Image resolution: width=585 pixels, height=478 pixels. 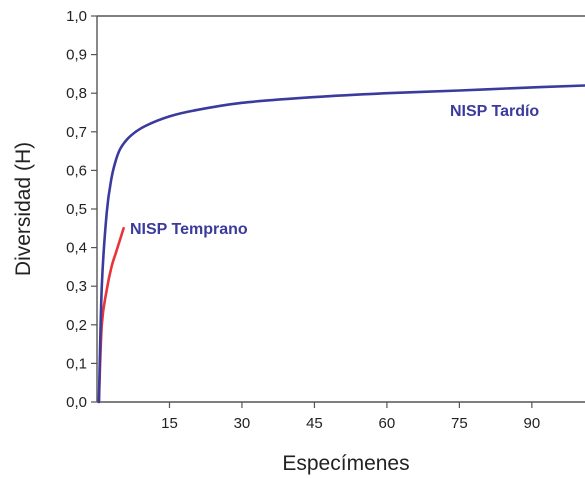 What do you see at coordinates (494, 111) in the screenshot?
I see `series-label-tardio: NISP Tardío` at bounding box center [494, 111].